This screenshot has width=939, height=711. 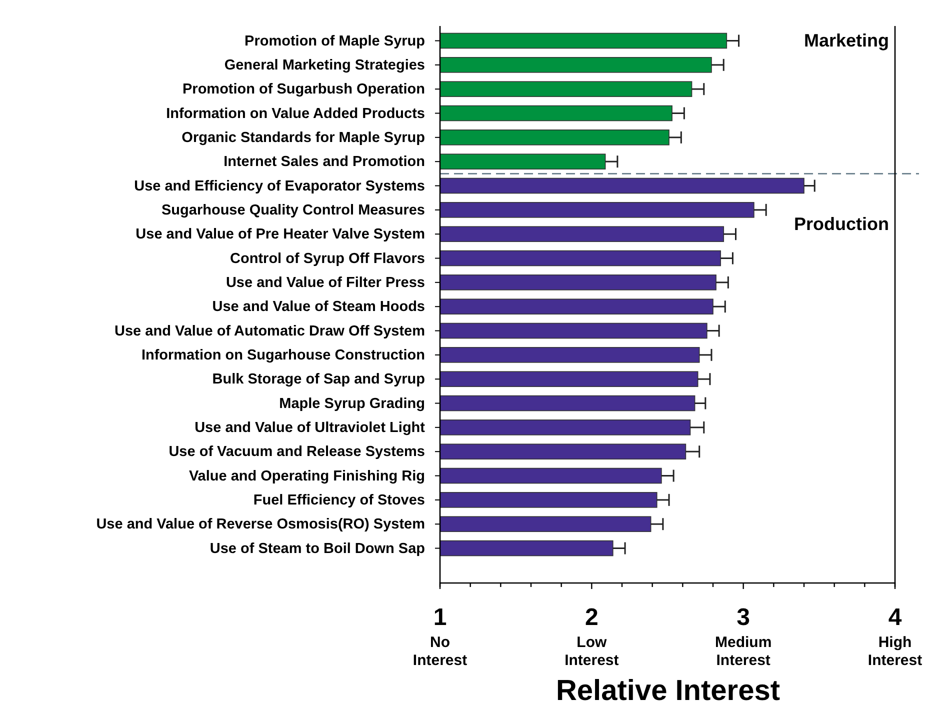 I want to click on series-label: Production, so click(x=841, y=224).